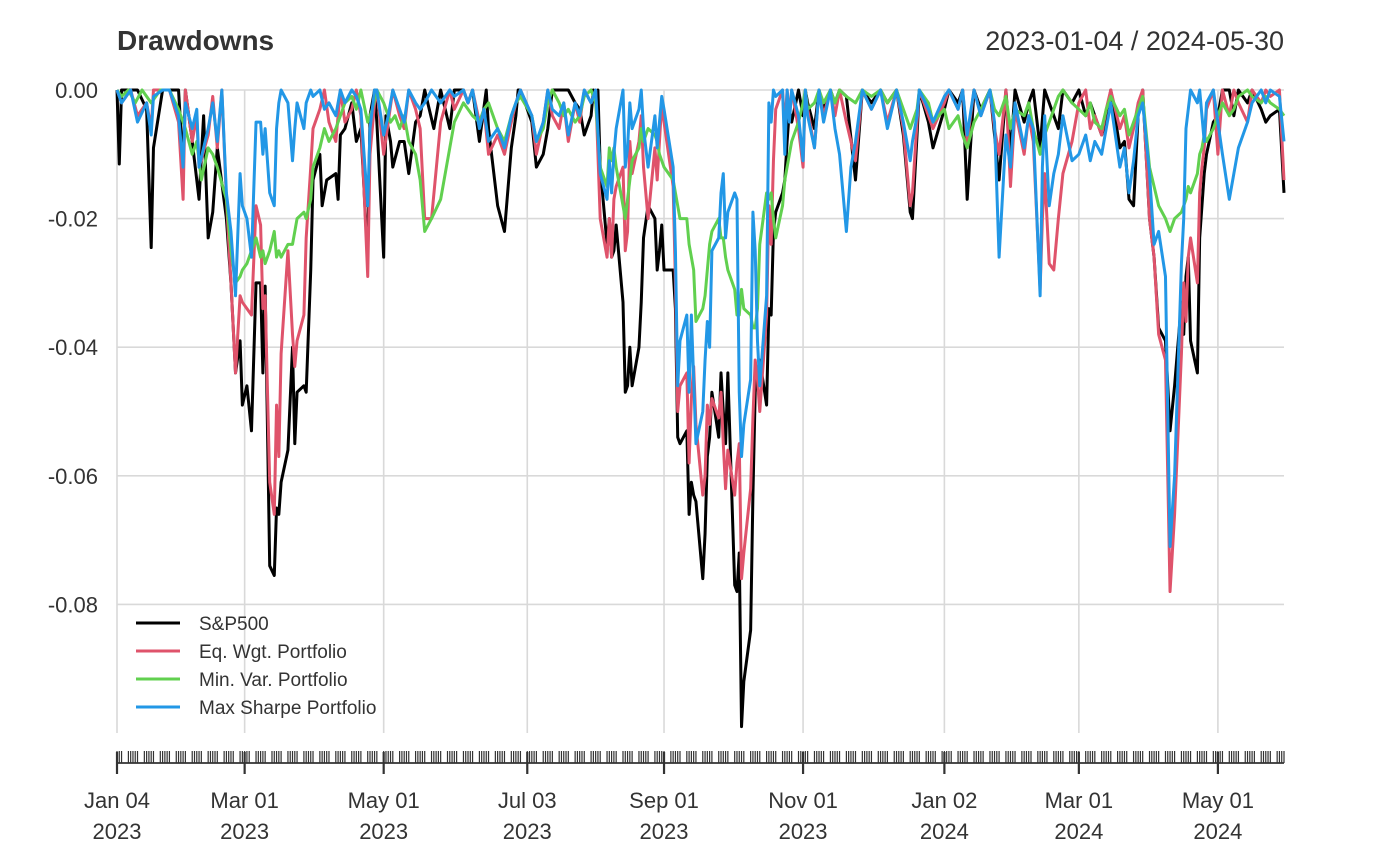 Image resolution: width=1400 pixels, height=865 pixels. I want to click on y-tick-label: -0.04, so click(73, 347).